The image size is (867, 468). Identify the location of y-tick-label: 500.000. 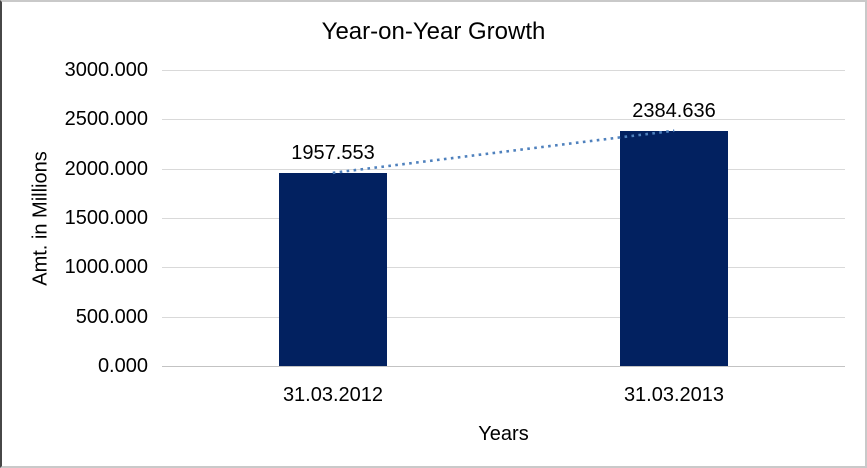
(111, 317).